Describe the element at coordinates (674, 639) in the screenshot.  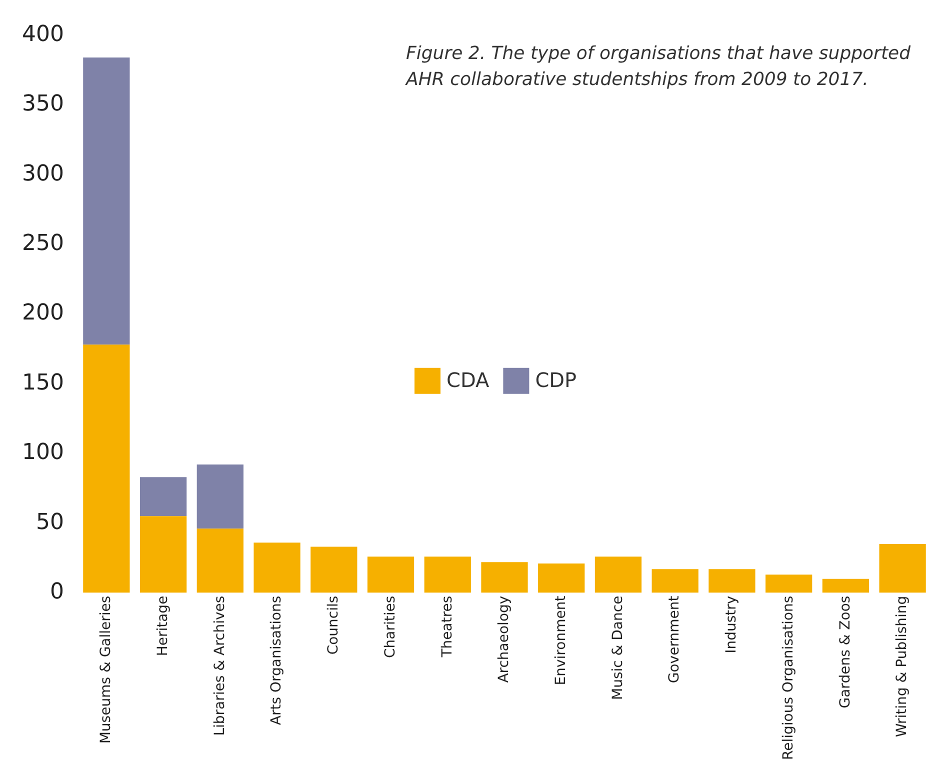
I see `x-tick-label: Government` at that location.